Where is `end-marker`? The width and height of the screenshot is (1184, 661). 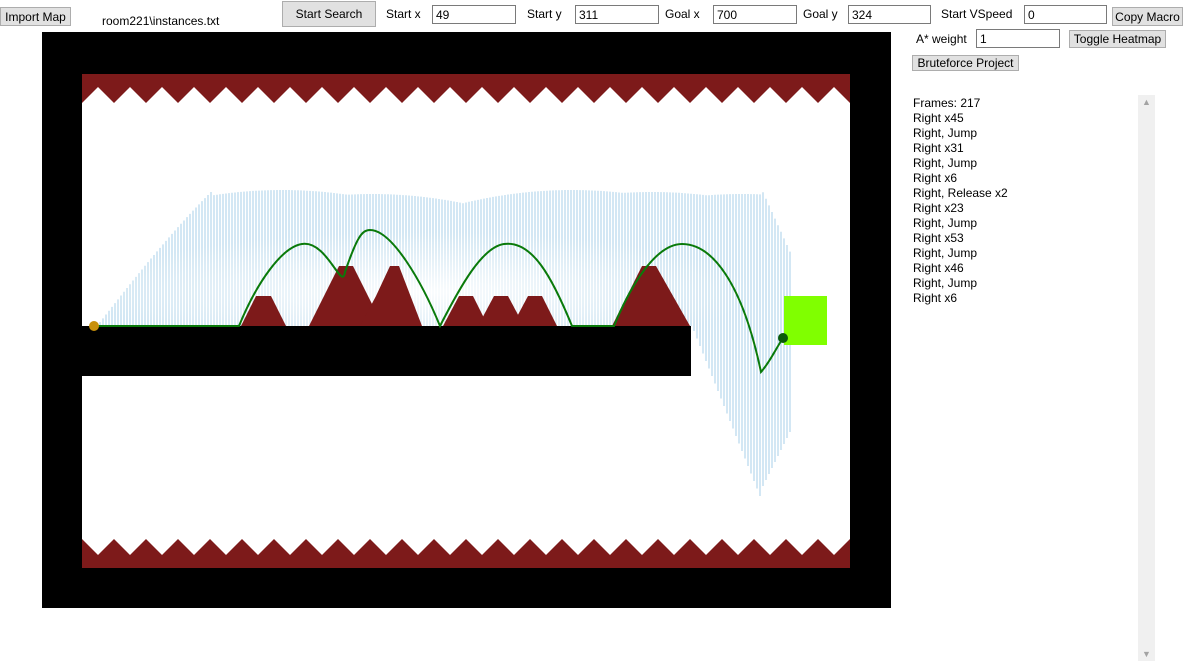
end-marker is located at coordinates (783, 338).